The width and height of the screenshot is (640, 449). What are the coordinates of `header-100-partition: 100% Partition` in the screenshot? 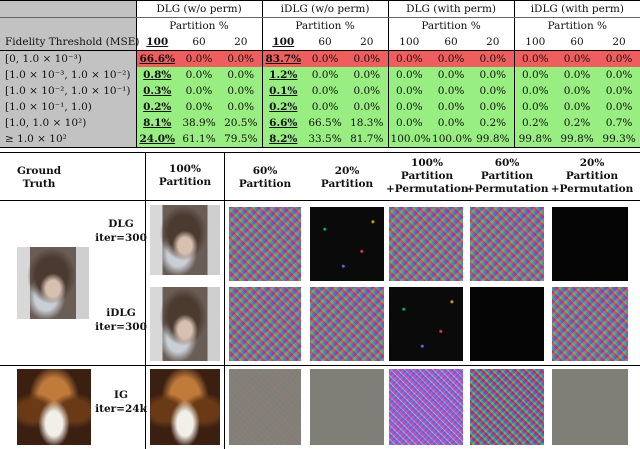 It's located at (185, 176).